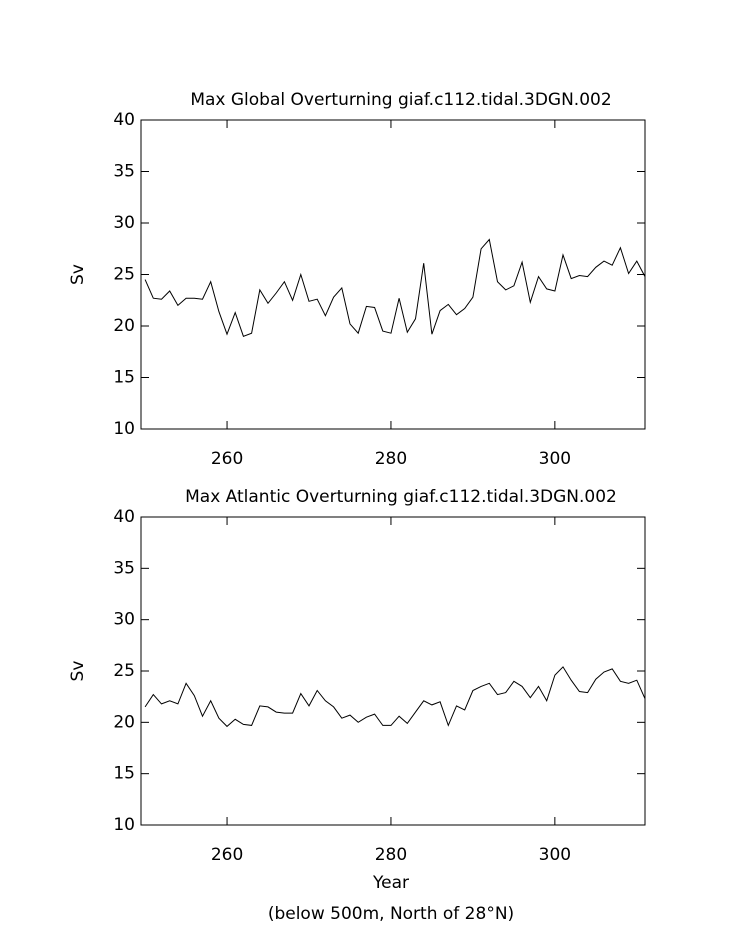 This screenshot has height=945, width=733. What do you see at coordinates (391, 914) in the screenshot?
I see `caption: (below 500m, North of 28°N)` at bounding box center [391, 914].